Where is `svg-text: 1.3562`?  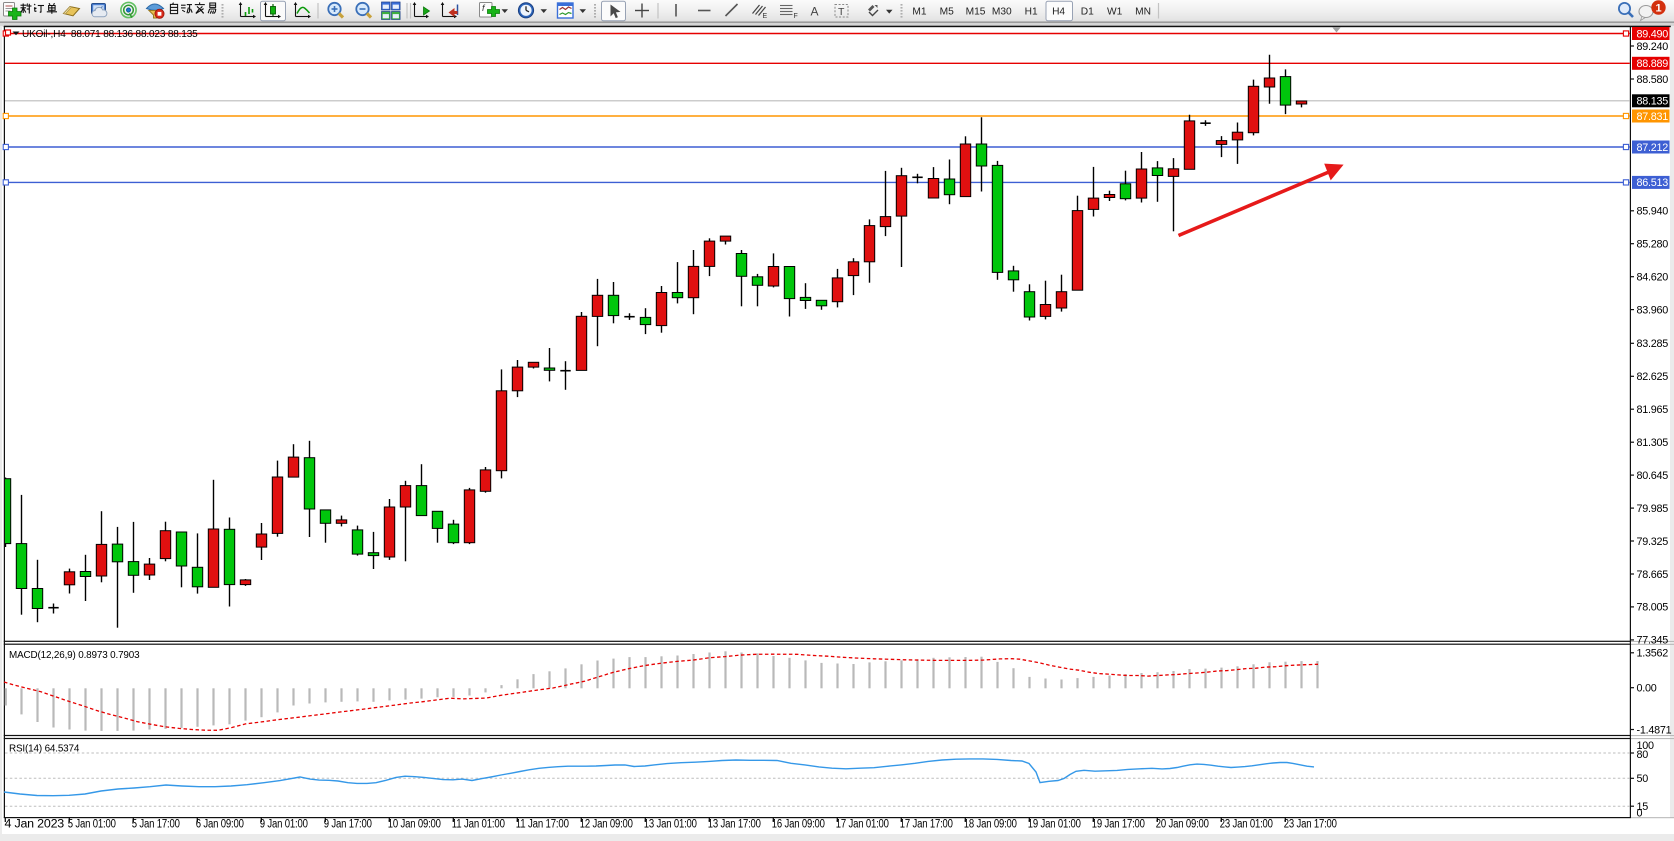
svg-text: 1.3562 is located at coordinates (1653, 654).